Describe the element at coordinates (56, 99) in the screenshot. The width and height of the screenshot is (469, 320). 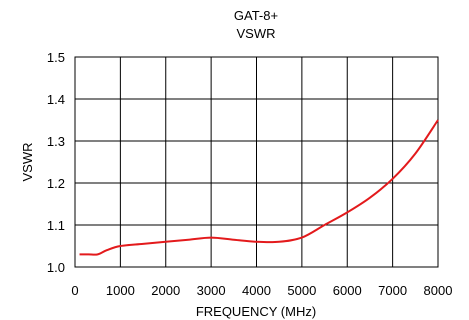
I see `y-tick-label: 1.4` at that location.